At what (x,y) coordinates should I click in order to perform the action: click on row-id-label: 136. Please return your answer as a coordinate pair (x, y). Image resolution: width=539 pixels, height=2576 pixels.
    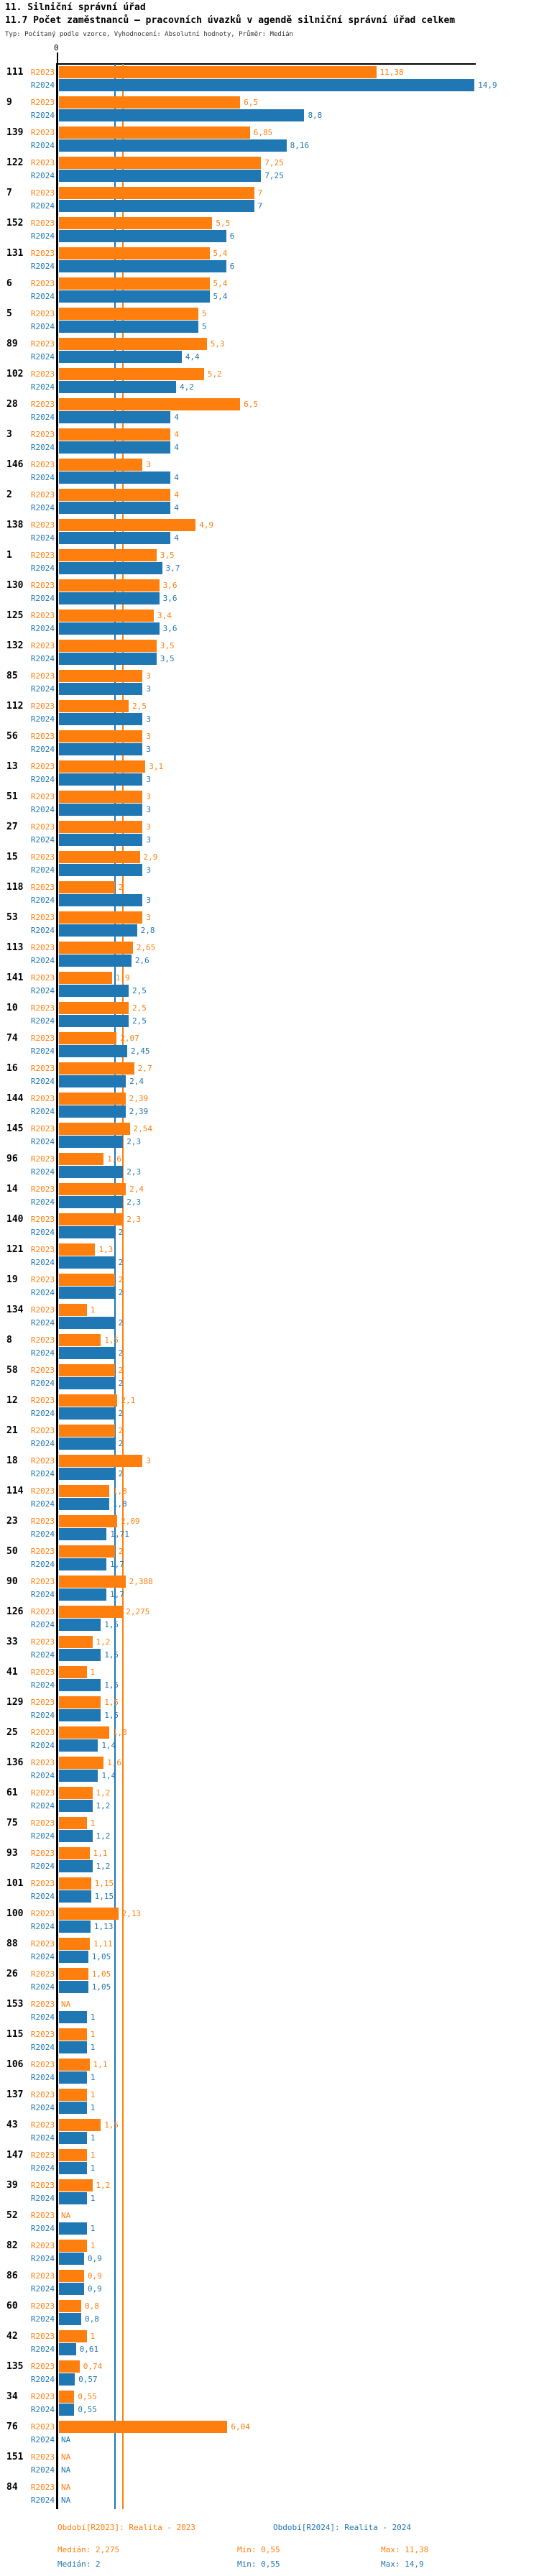
    Looking at the image, I should click on (15, 1762).